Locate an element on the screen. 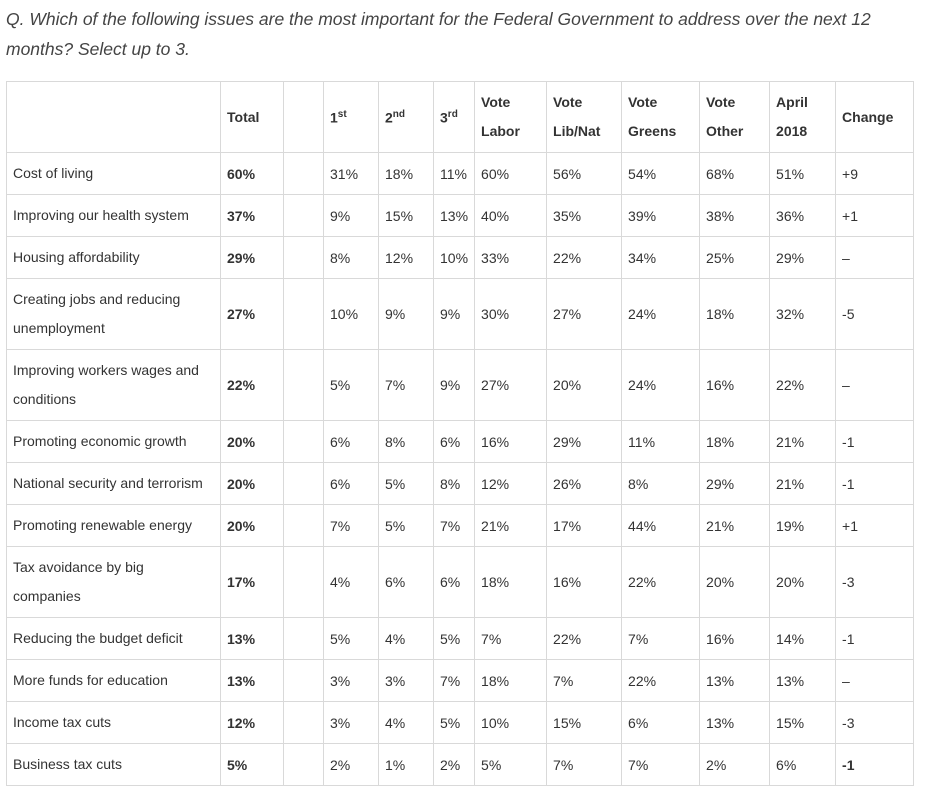 The height and width of the screenshot is (794, 948). cell-third: 8% is located at coordinates (454, 483).